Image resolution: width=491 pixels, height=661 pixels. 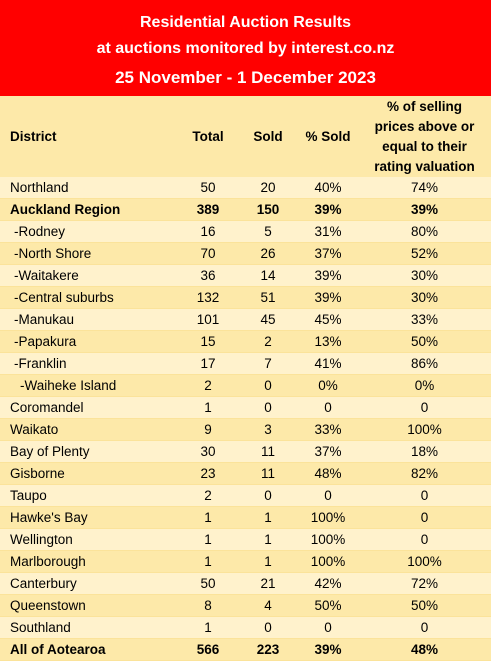 What do you see at coordinates (268, 297) in the screenshot?
I see `cell-sold: 51` at bounding box center [268, 297].